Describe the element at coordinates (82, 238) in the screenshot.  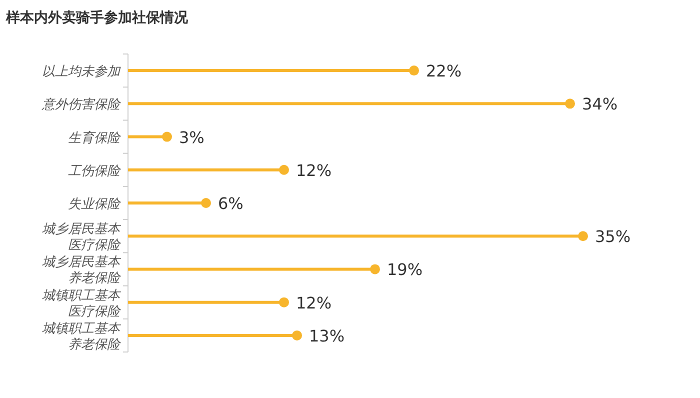
I see `y-tick-label: 城乡居民基本医疗保险` at that location.